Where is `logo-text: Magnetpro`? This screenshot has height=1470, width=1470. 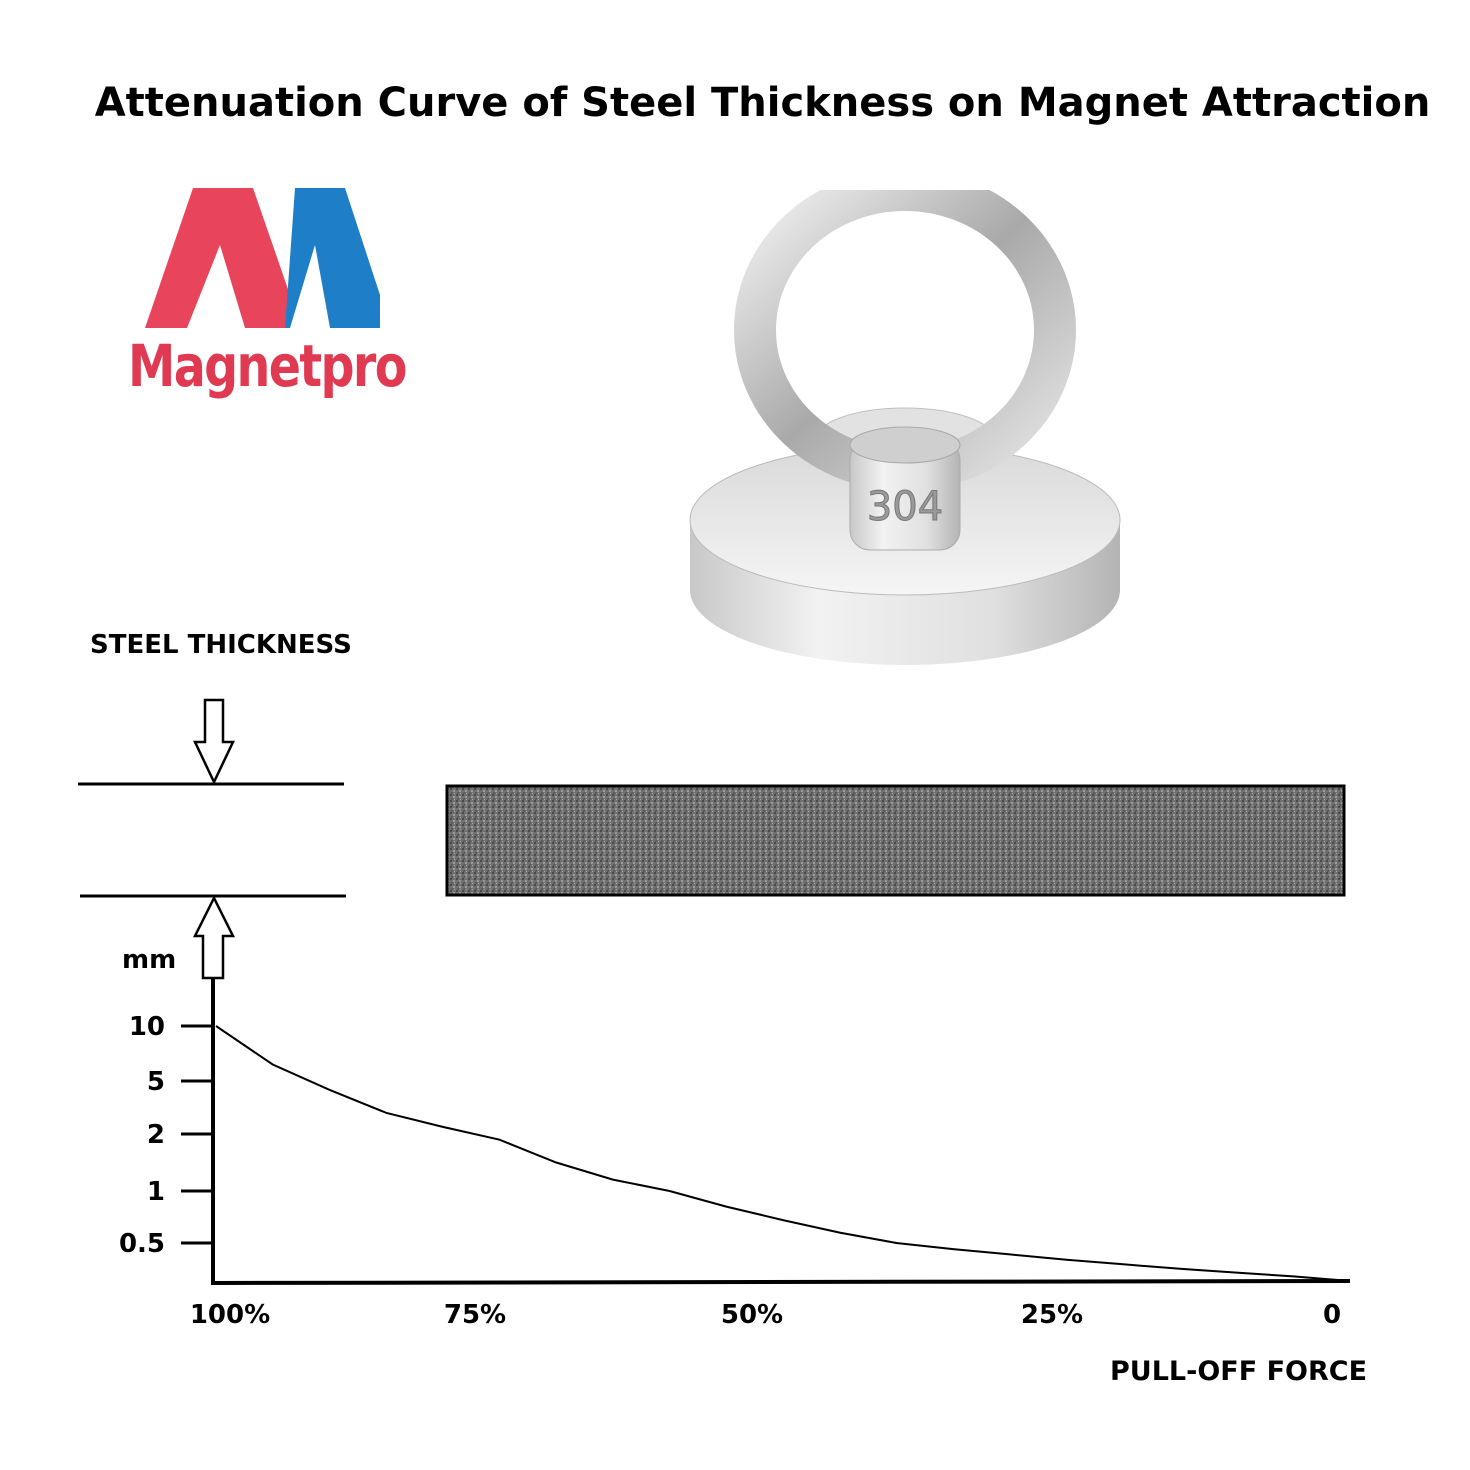 logo-text: Magnetpro is located at coordinates (267, 366).